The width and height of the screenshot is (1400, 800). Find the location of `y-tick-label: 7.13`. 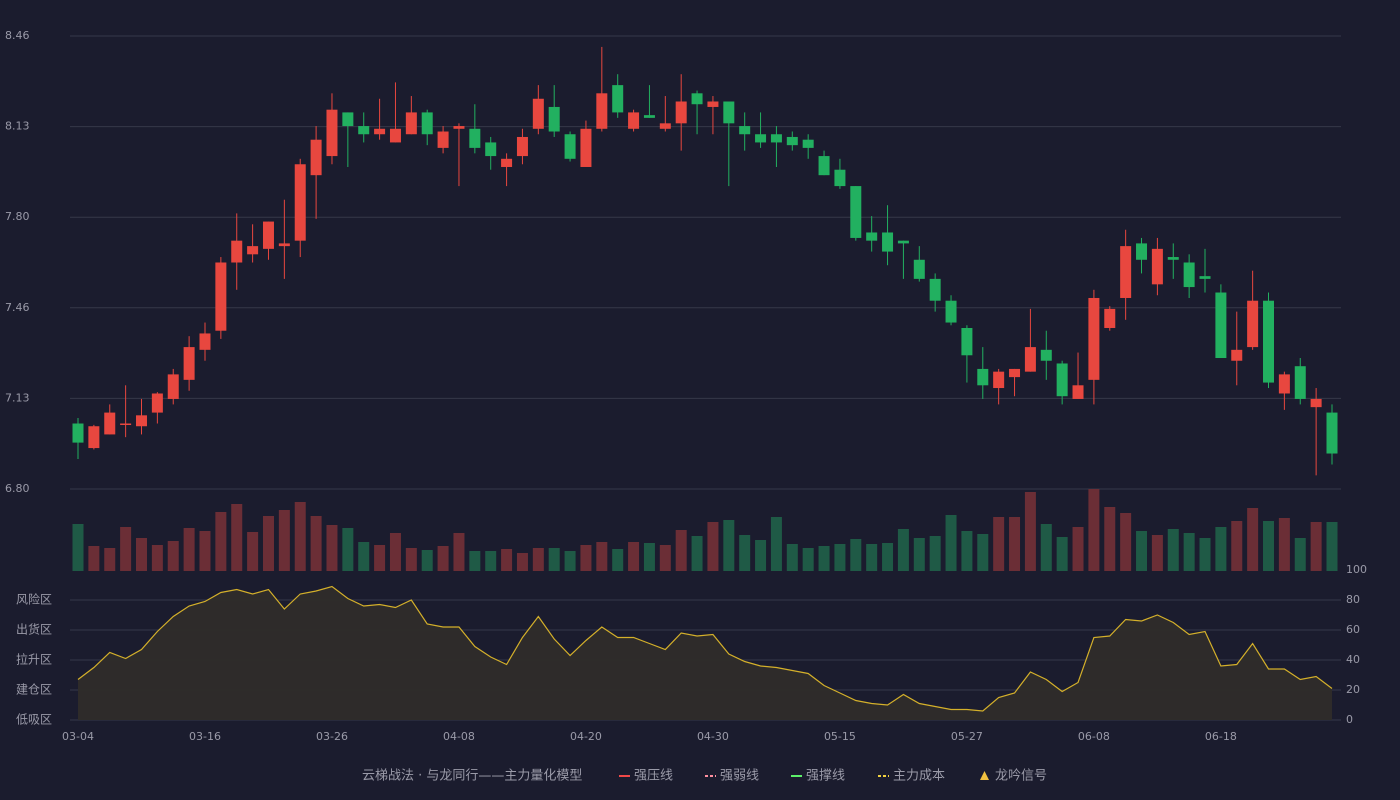

y-tick-label: 7.13 is located at coordinates (17, 397).